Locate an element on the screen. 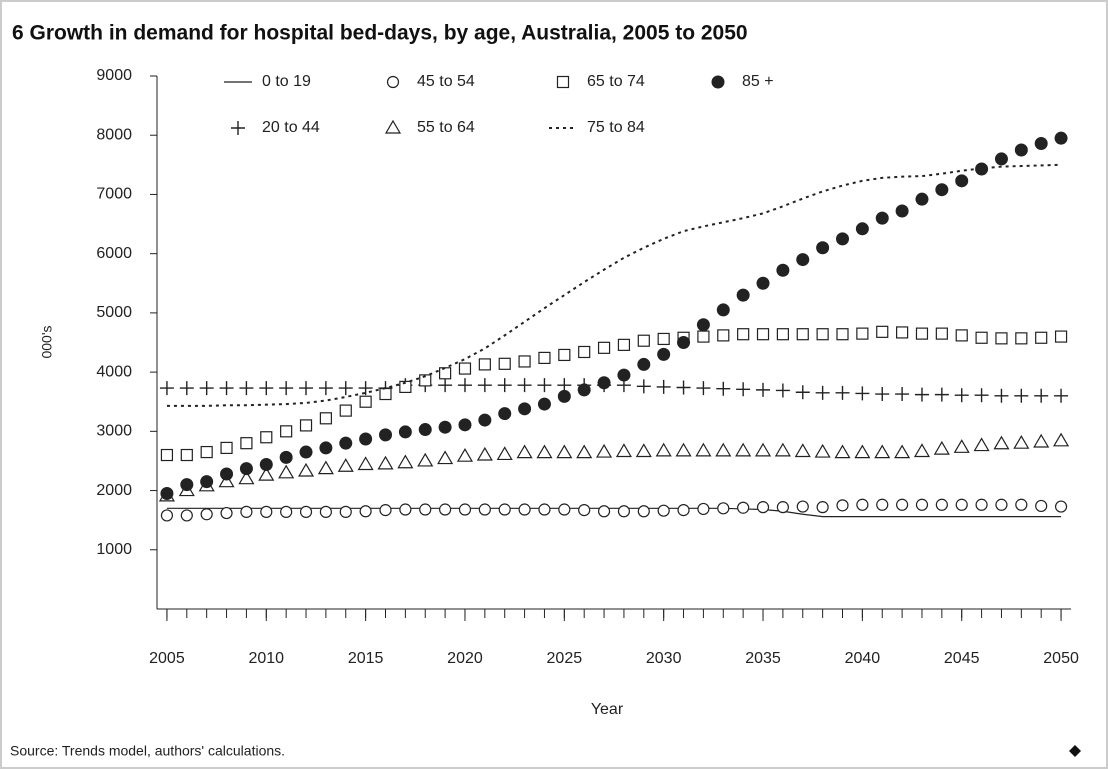 The width and height of the screenshot is (1108, 769). y-tick-label: 2000 is located at coordinates (114, 490).